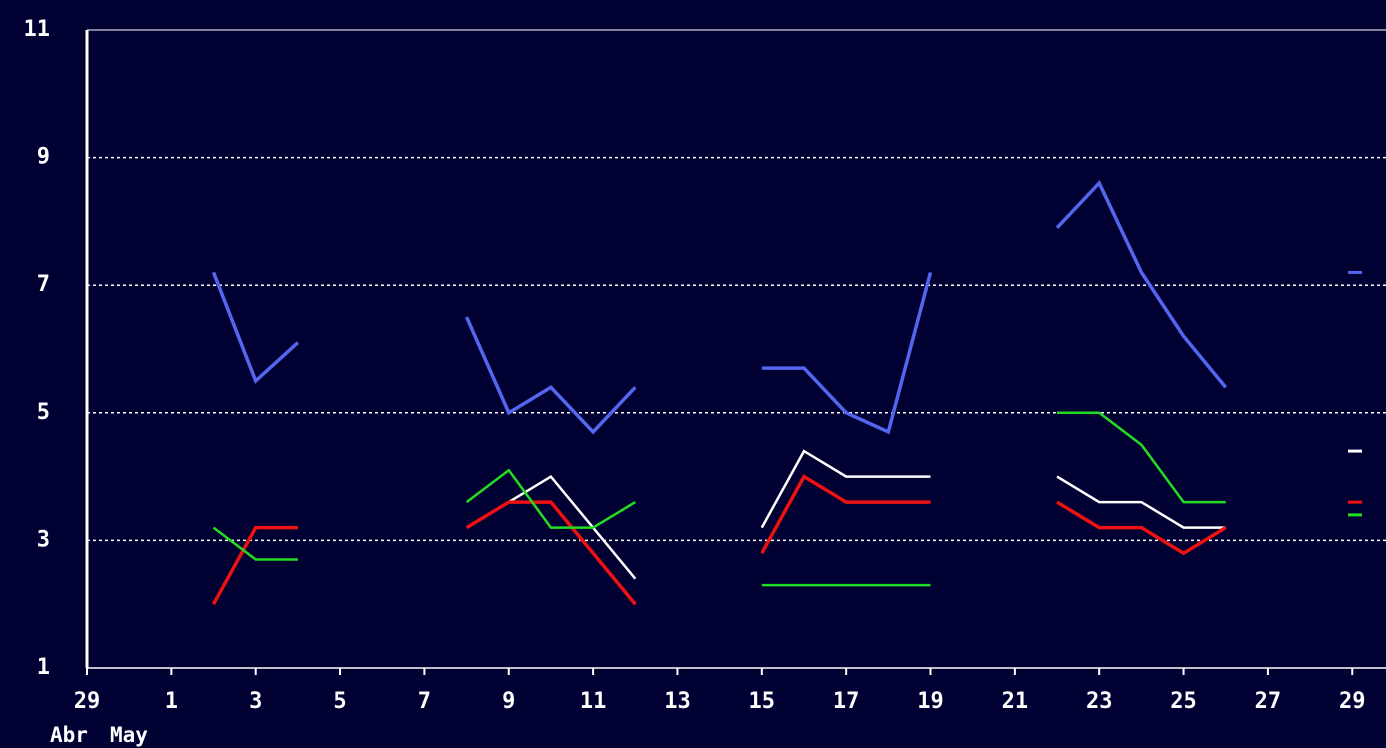 Image resolution: width=1386 pixels, height=748 pixels. What do you see at coordinates (171, 701) in the screenshot?
I see `x-tick-label-1: 1` at bounding box center [171, 701].